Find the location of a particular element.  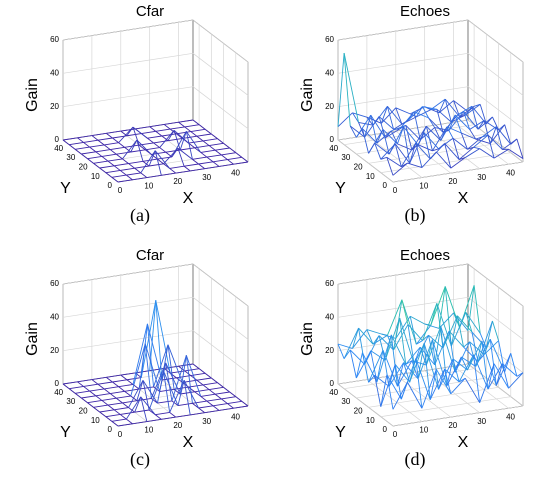

x-tick-label: 30 is located at coordinates (206, 421).